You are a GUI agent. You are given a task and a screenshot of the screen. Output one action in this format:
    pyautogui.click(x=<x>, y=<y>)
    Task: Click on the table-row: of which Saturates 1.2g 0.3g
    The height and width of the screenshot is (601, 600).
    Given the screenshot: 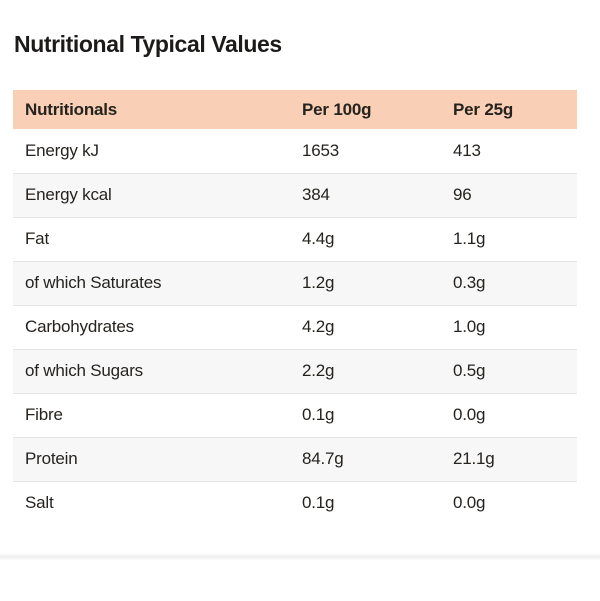 What is the action you would take?
    pyautogui.click(x=295, y=283)
    